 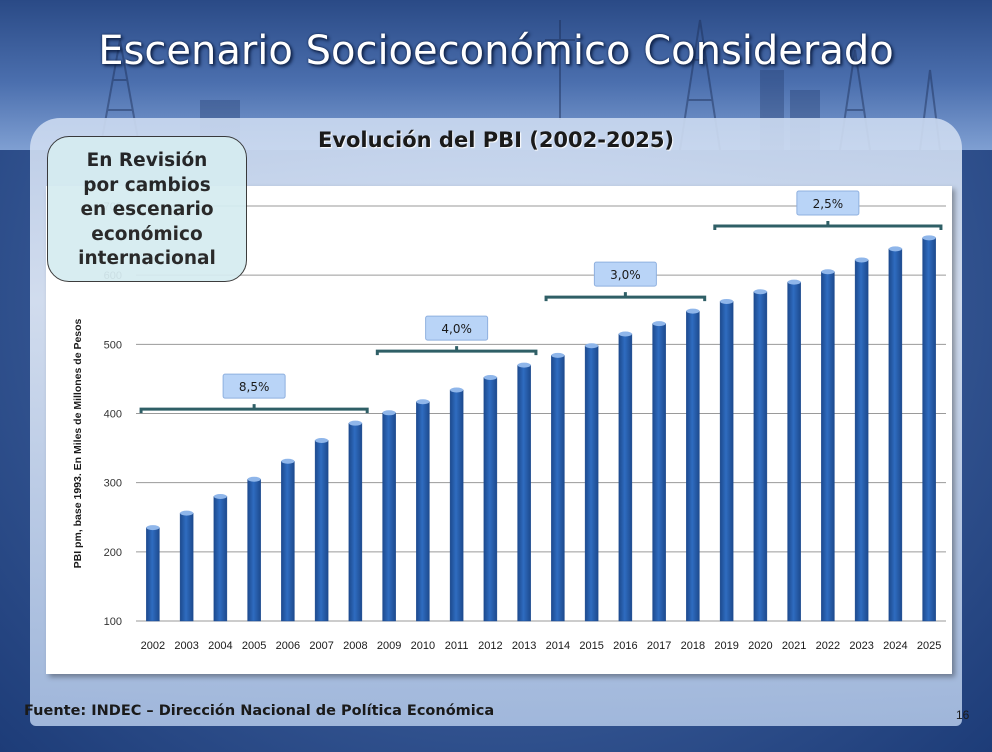 What do you see at coordinates (147, 258) in the screenshot?
I see `callout-line: internacional` at bounding box center [147, 258].